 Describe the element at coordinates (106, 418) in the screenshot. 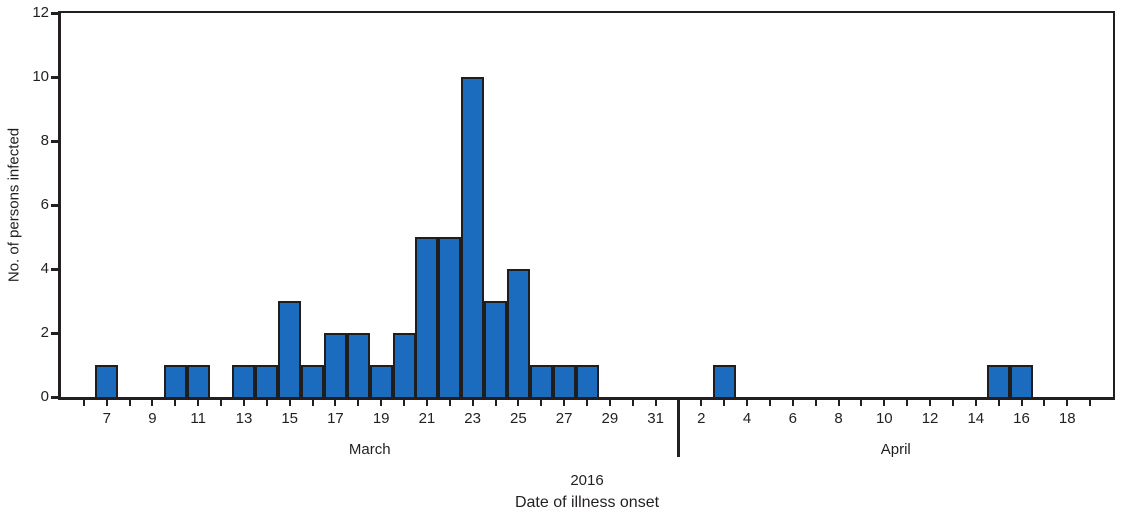

I see `x-tick-label-march-7: 7` at that location.